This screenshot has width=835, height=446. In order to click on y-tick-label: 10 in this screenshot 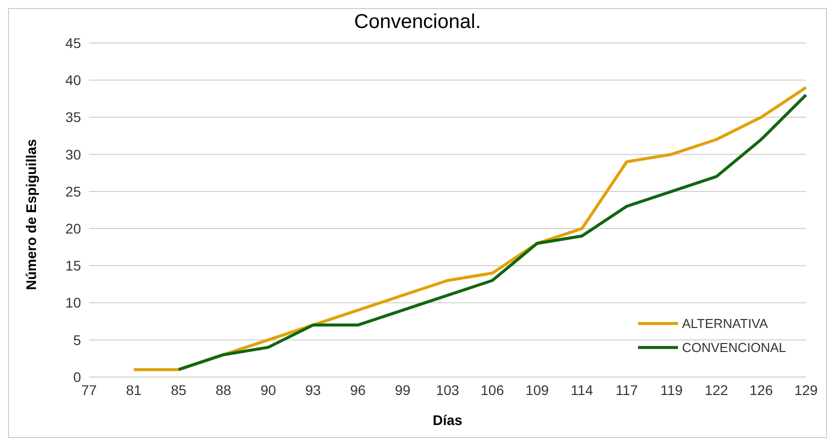, I will do `click(73, 302)`.